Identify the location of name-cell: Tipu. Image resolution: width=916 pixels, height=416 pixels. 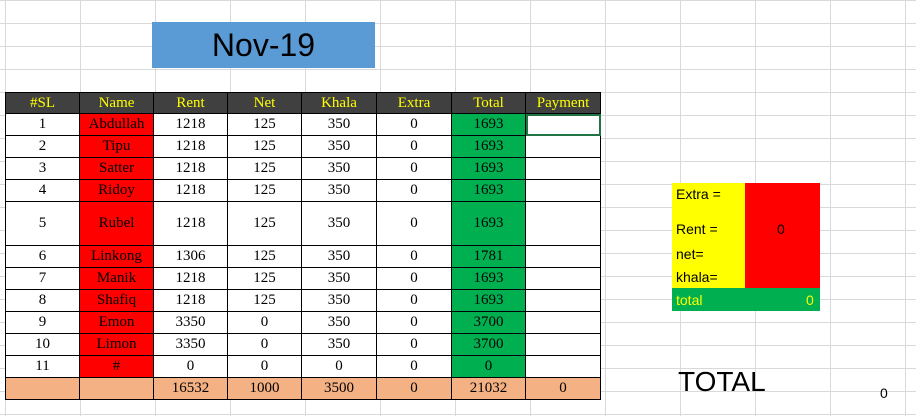
(116, 146).